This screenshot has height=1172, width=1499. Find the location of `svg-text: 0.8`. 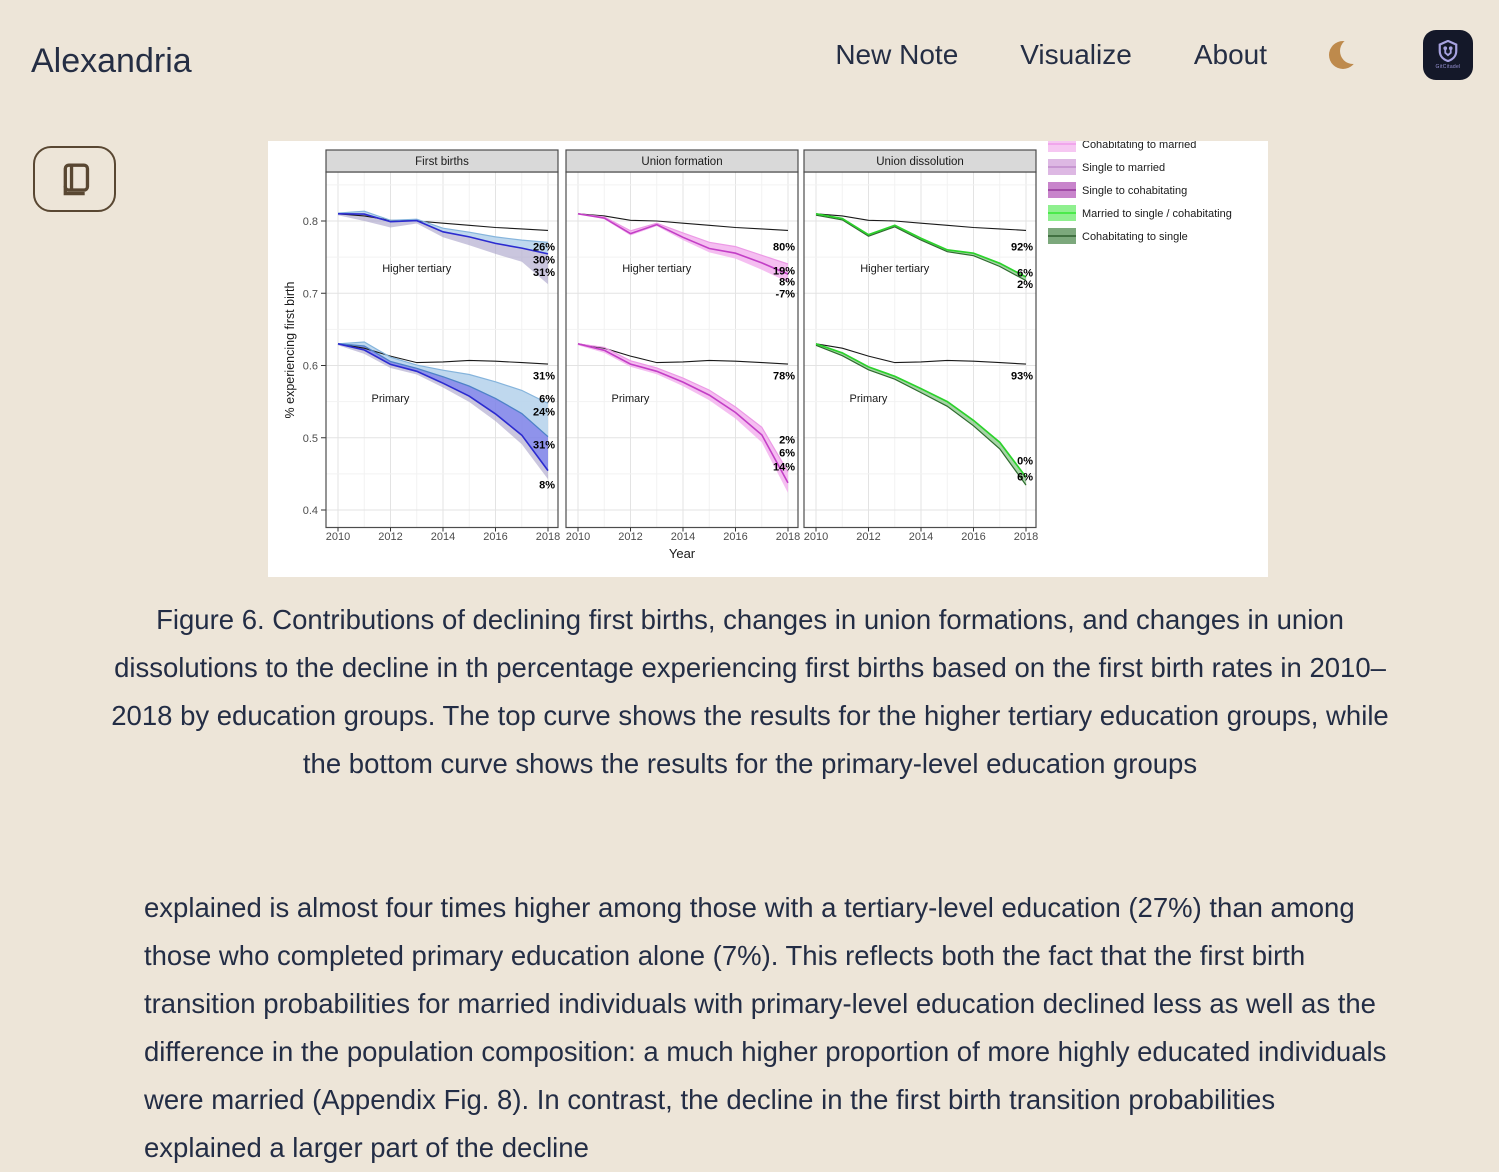

svg-text: 0.8 is located at coordinates (310, 222).